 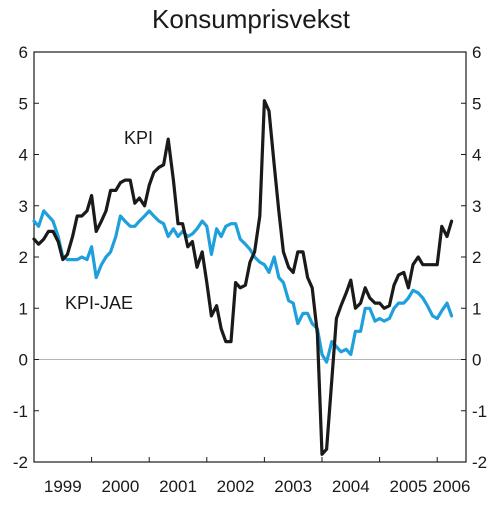 I want to click on x-tick-label: 2002, so click(x=236, y=486).